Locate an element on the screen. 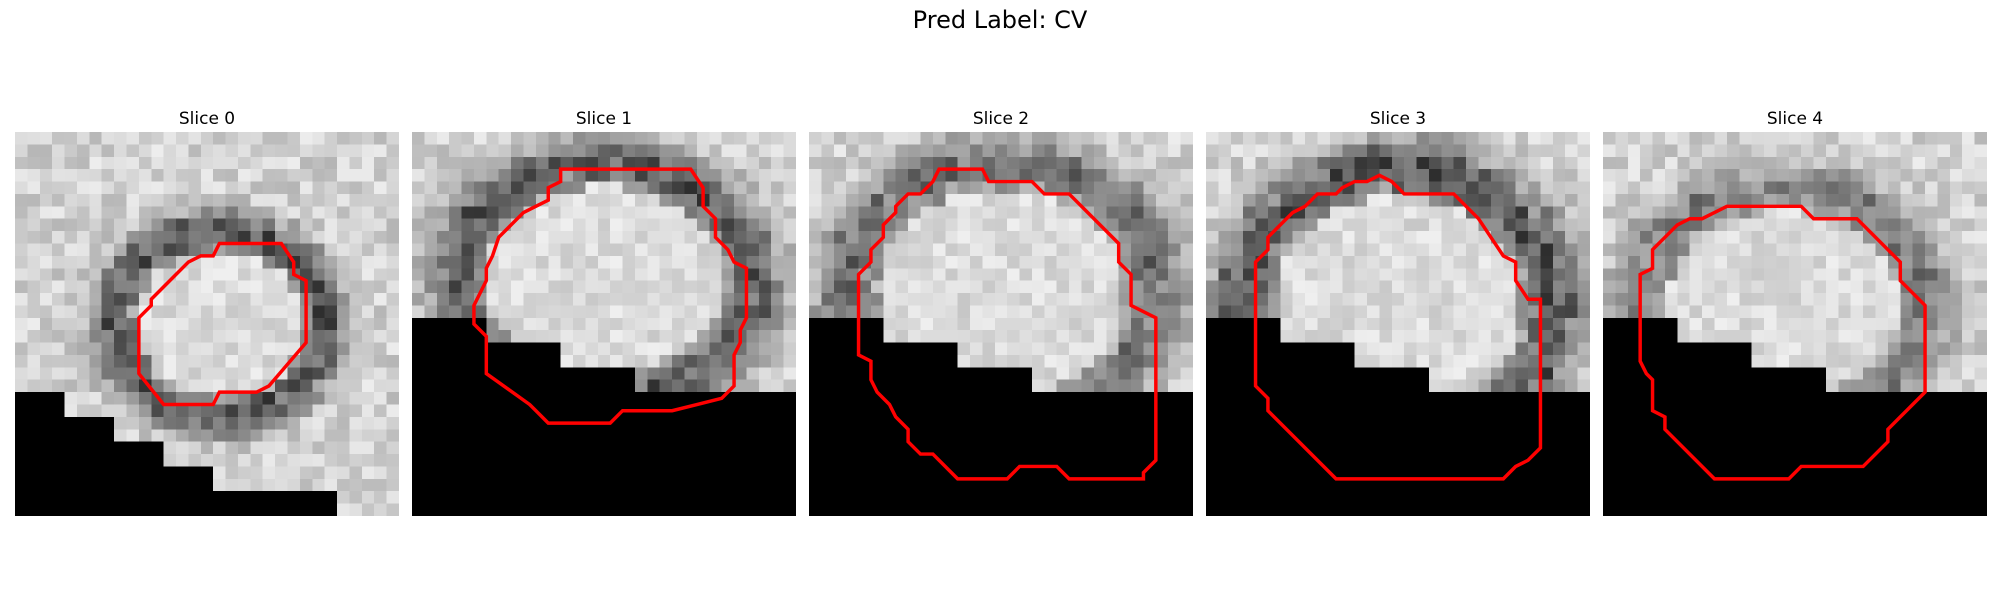 Image resolution: width=2000 pixels, height=600 pixels. slice-panel-3: Slice 3 is located at coordinates (1398, 311).